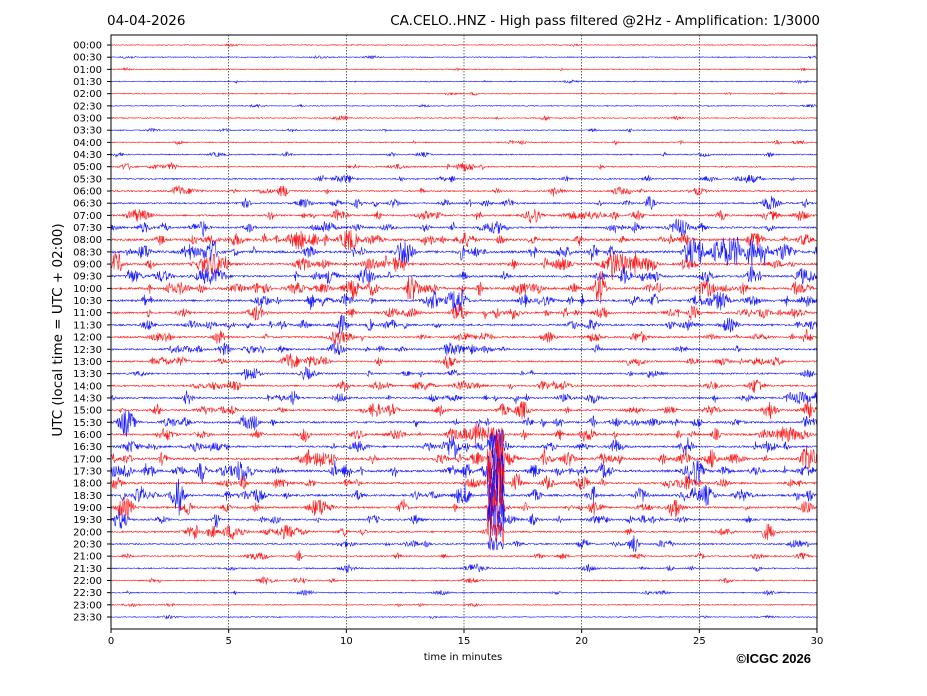 This screenshot has width=927, height=696. What do you see at coordinates (87, 374) in the screenshot?
I see `y-tick-label: 13:30` at bounding box center [87, 374].